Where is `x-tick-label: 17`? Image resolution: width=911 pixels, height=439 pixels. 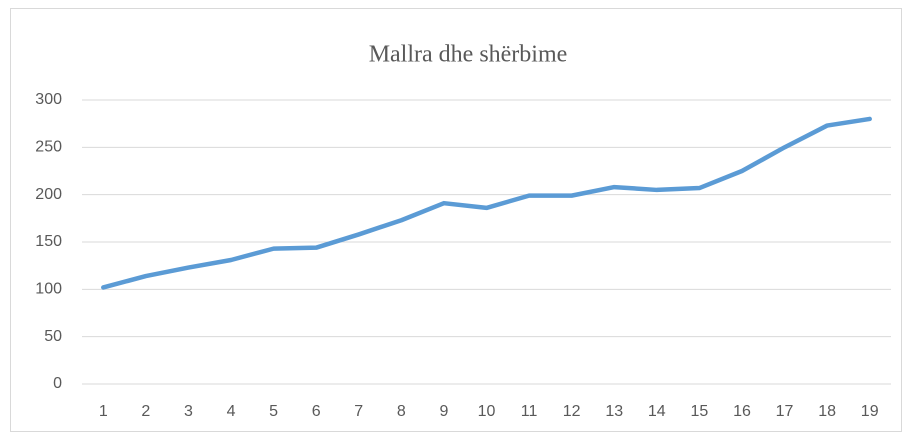 x-tick-label: 17 is located at coordinates (785, 411).